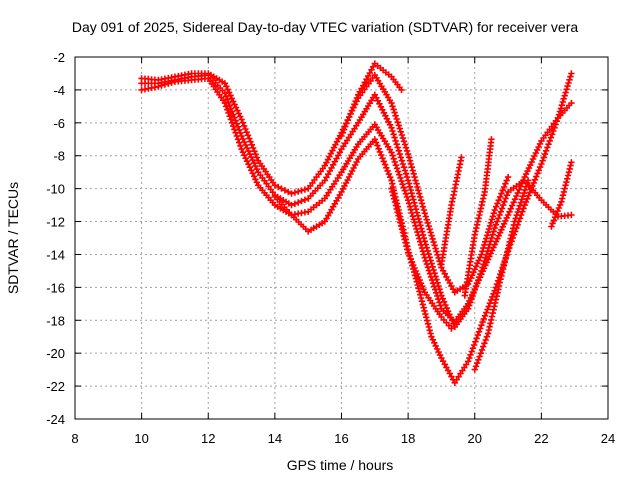  Describe the element at coordinates (541, 438) in the screenshot. I see `x-tick-label: 22` at that location.